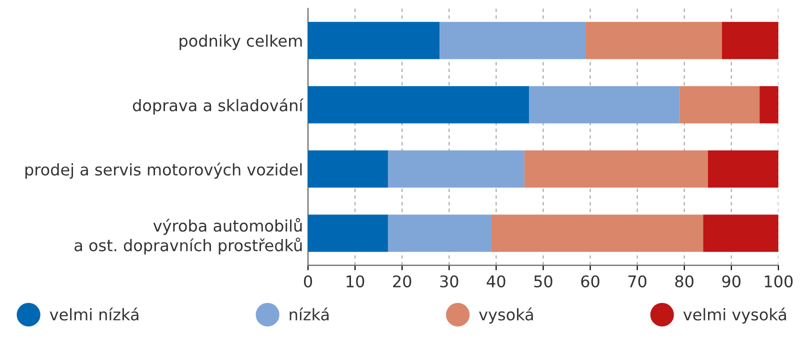 This screenshot has width=800, height=338. What do you see at coordinates (496, 281) in the screenshot?
I see `x-tick-label: 40` at bounding box center [496, 281].